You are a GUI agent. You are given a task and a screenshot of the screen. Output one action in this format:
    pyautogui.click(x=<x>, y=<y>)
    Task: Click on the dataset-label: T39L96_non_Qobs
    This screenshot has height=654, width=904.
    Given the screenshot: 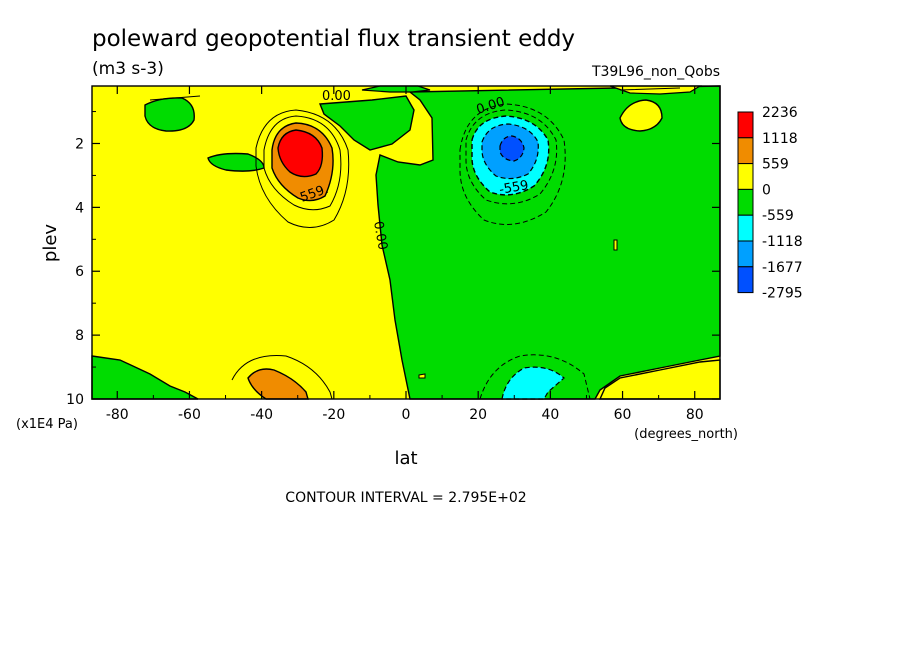 What is the action you would take?
    pyautogui.click(x=655, y=72)
    